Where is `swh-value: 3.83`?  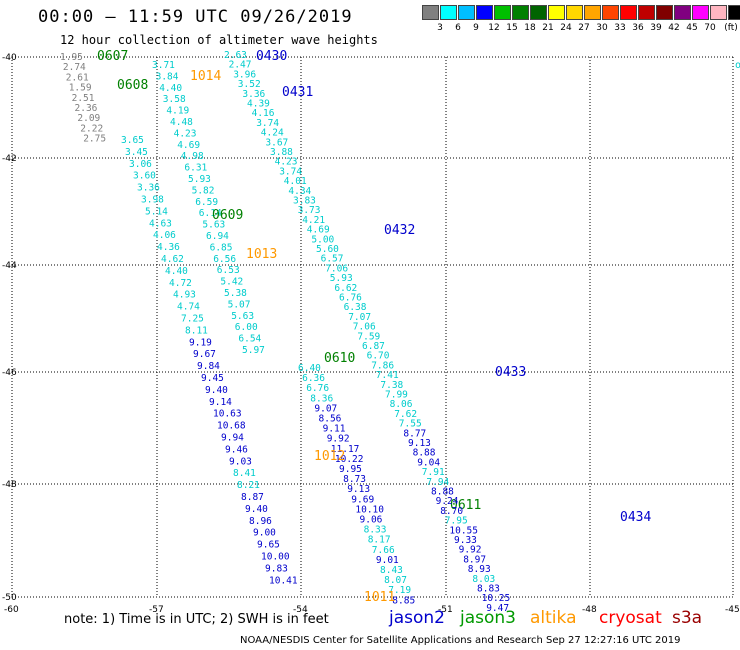
swh-value: 3.83 is located at coordinates (304, 201).